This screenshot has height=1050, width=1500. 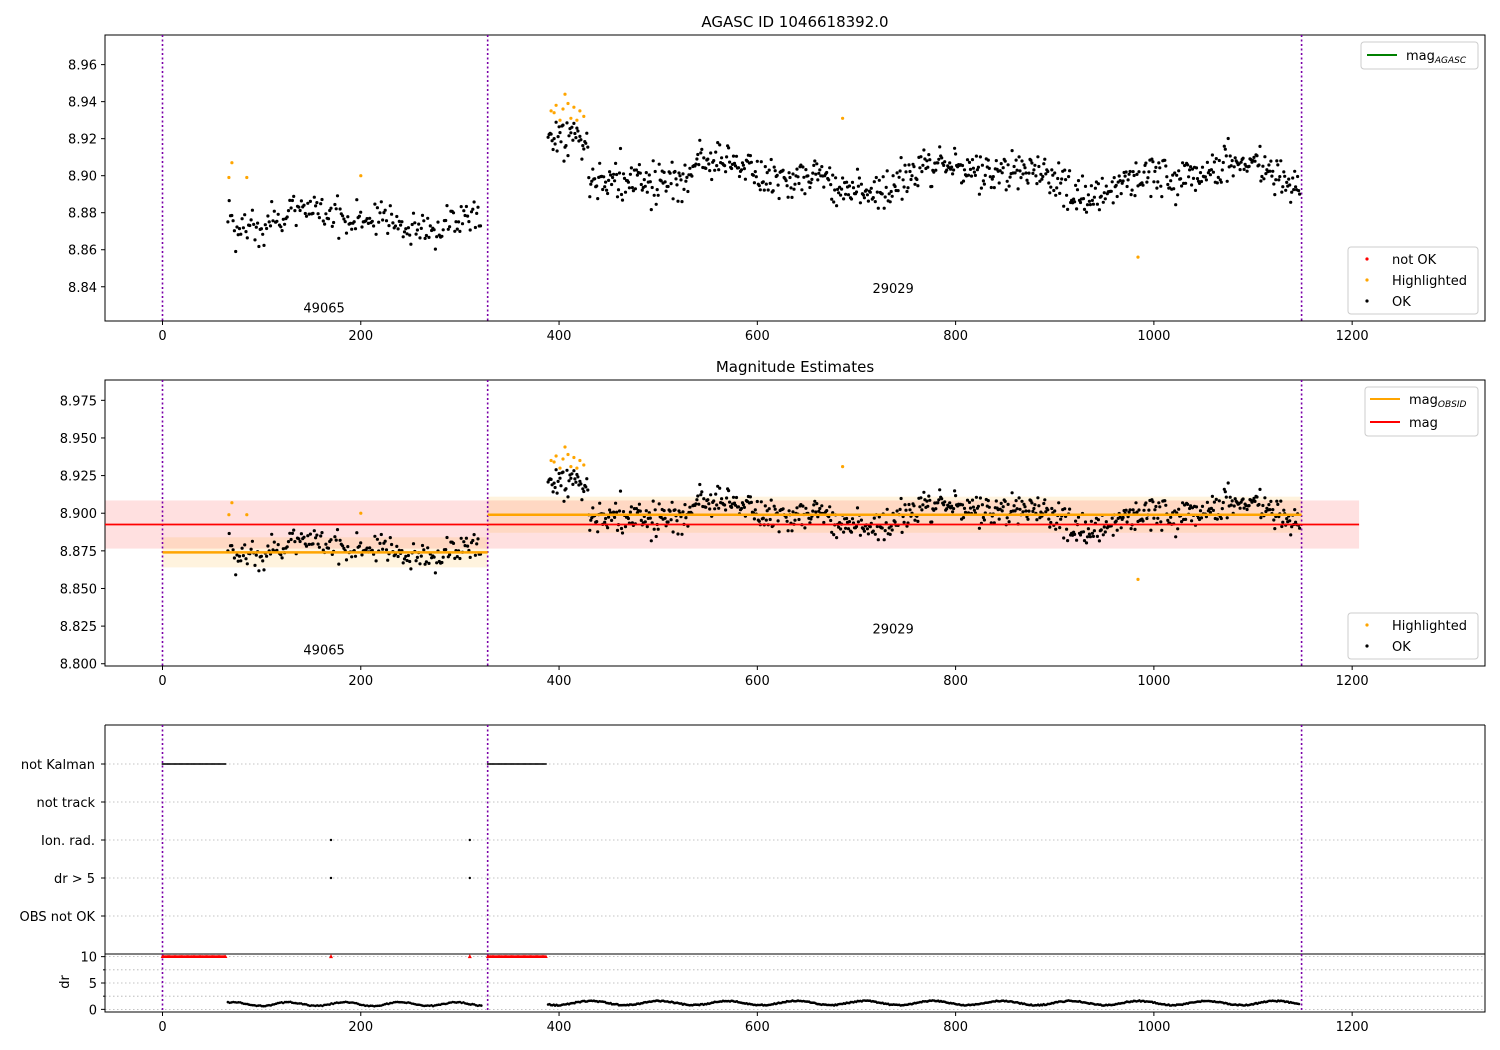 What do you see at coordinates (287, 1002) in the screenshot?
I see `dr-data-point` at bounding box center [287, 1002].